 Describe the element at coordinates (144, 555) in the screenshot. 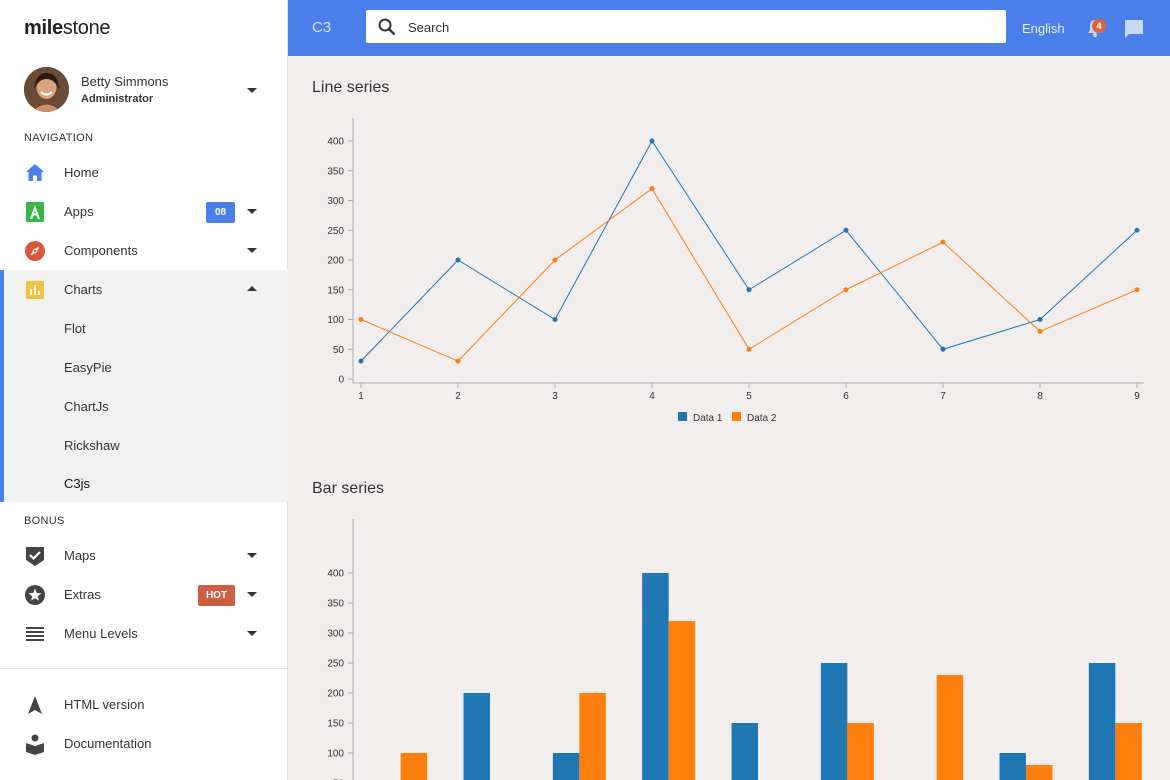

I see `sidebar-item-maps: Maps` at that location.